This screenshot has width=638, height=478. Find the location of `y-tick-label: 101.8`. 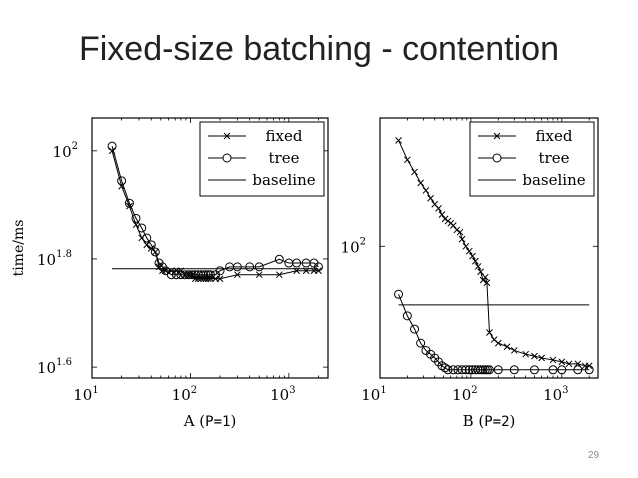

y-tick-label: 101.8 is located at coordinates (54, 259).